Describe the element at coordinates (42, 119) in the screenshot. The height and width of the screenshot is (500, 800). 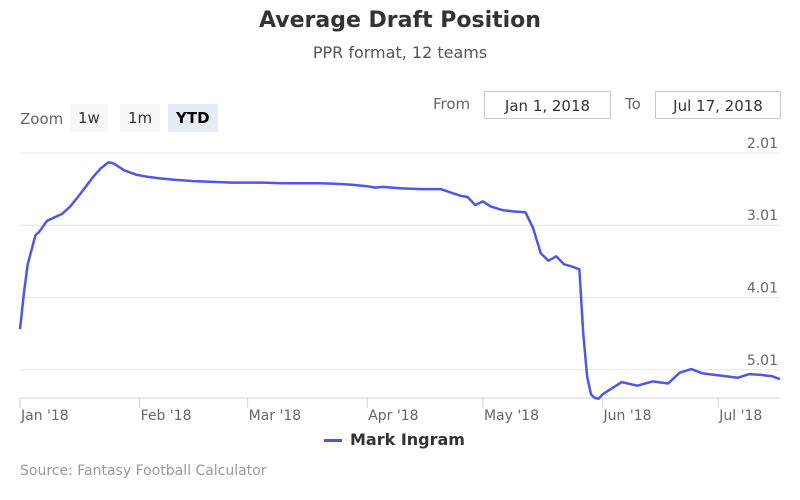
I see `zoom-label: Zoom` at that location.